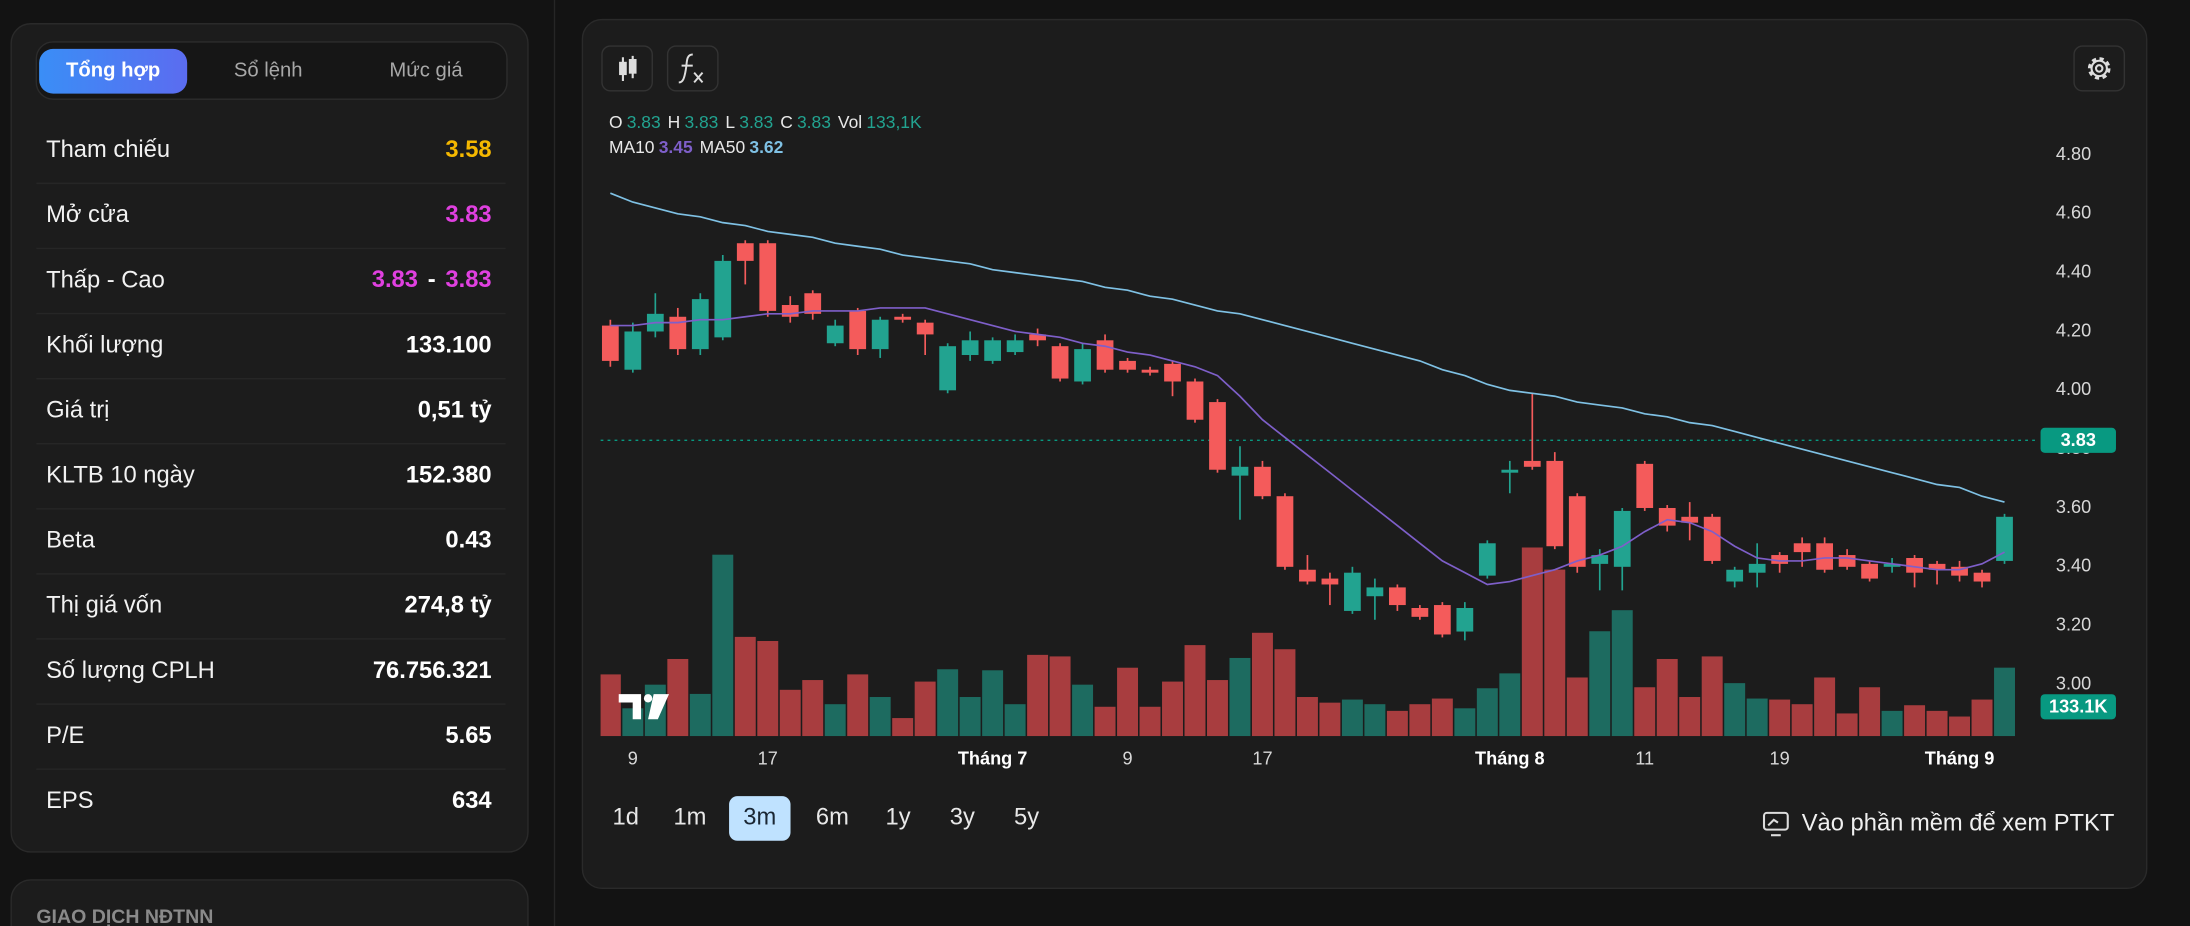 Image resolution: width=2190 pixels, height=926 pixels. I want to click on y-tick-label: 3.00, so click(2073, 683).